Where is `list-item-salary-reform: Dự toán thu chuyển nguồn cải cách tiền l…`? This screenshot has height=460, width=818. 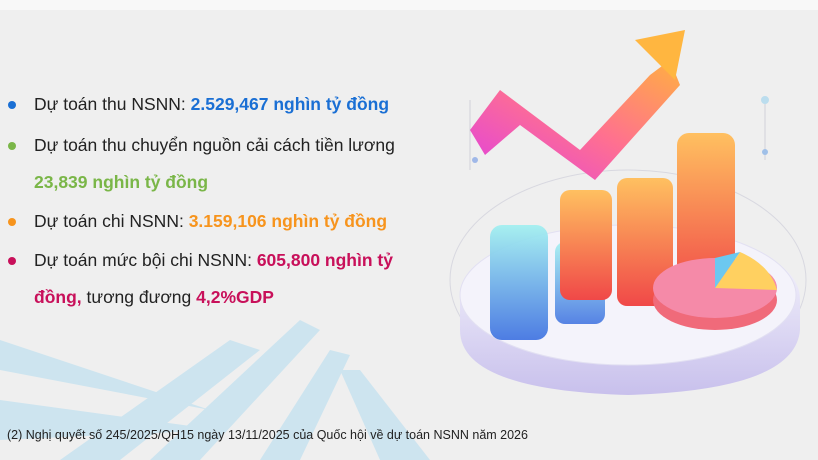
list-item-salary-reform: Dự toán thu chuyển nguồn cải cách tiền l… is located at coordinates (218, 164).